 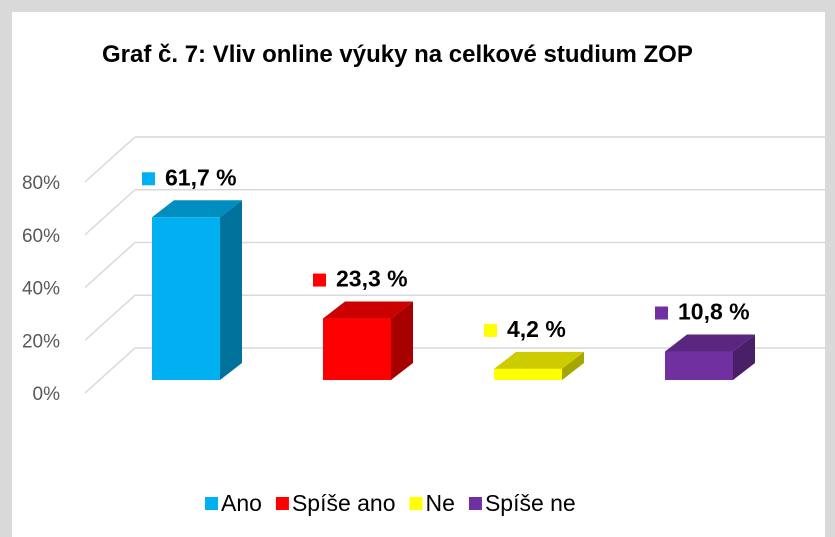 I want to click on legend-label: Spíše ano, so click(x=344, y=503).